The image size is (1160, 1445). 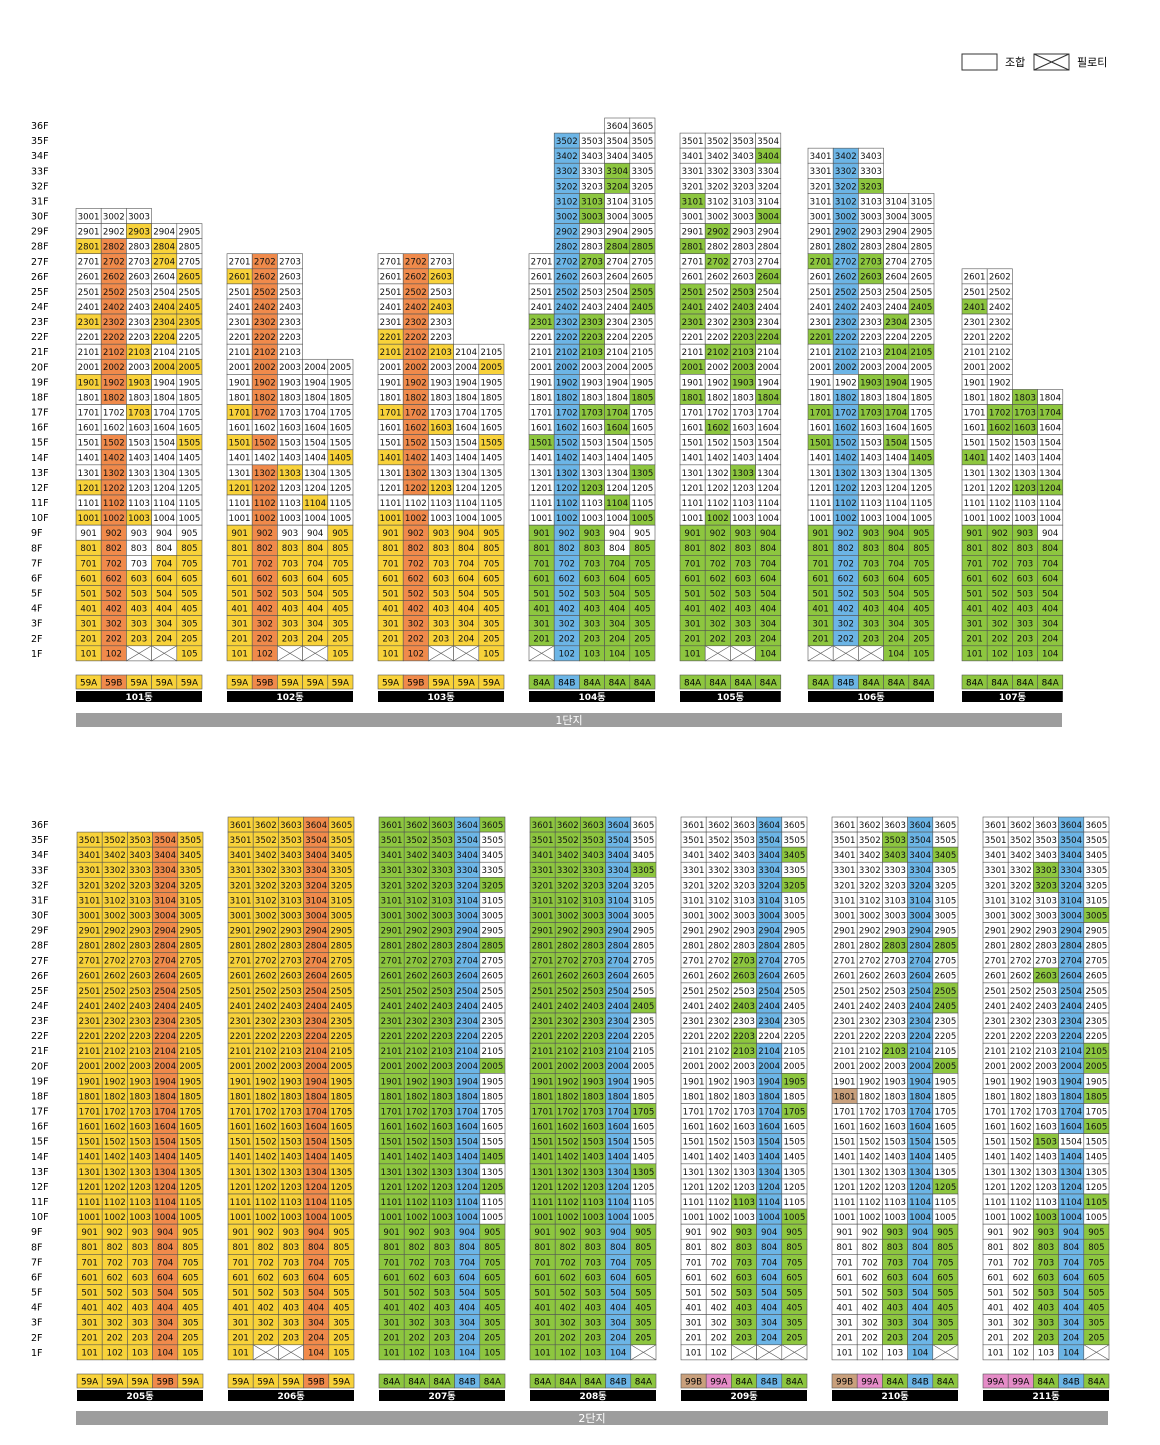 What do you see at coordinates (593, 1067) in the screenshot?
I see `unit-number: 2003` at bounding box center [593, 1067].